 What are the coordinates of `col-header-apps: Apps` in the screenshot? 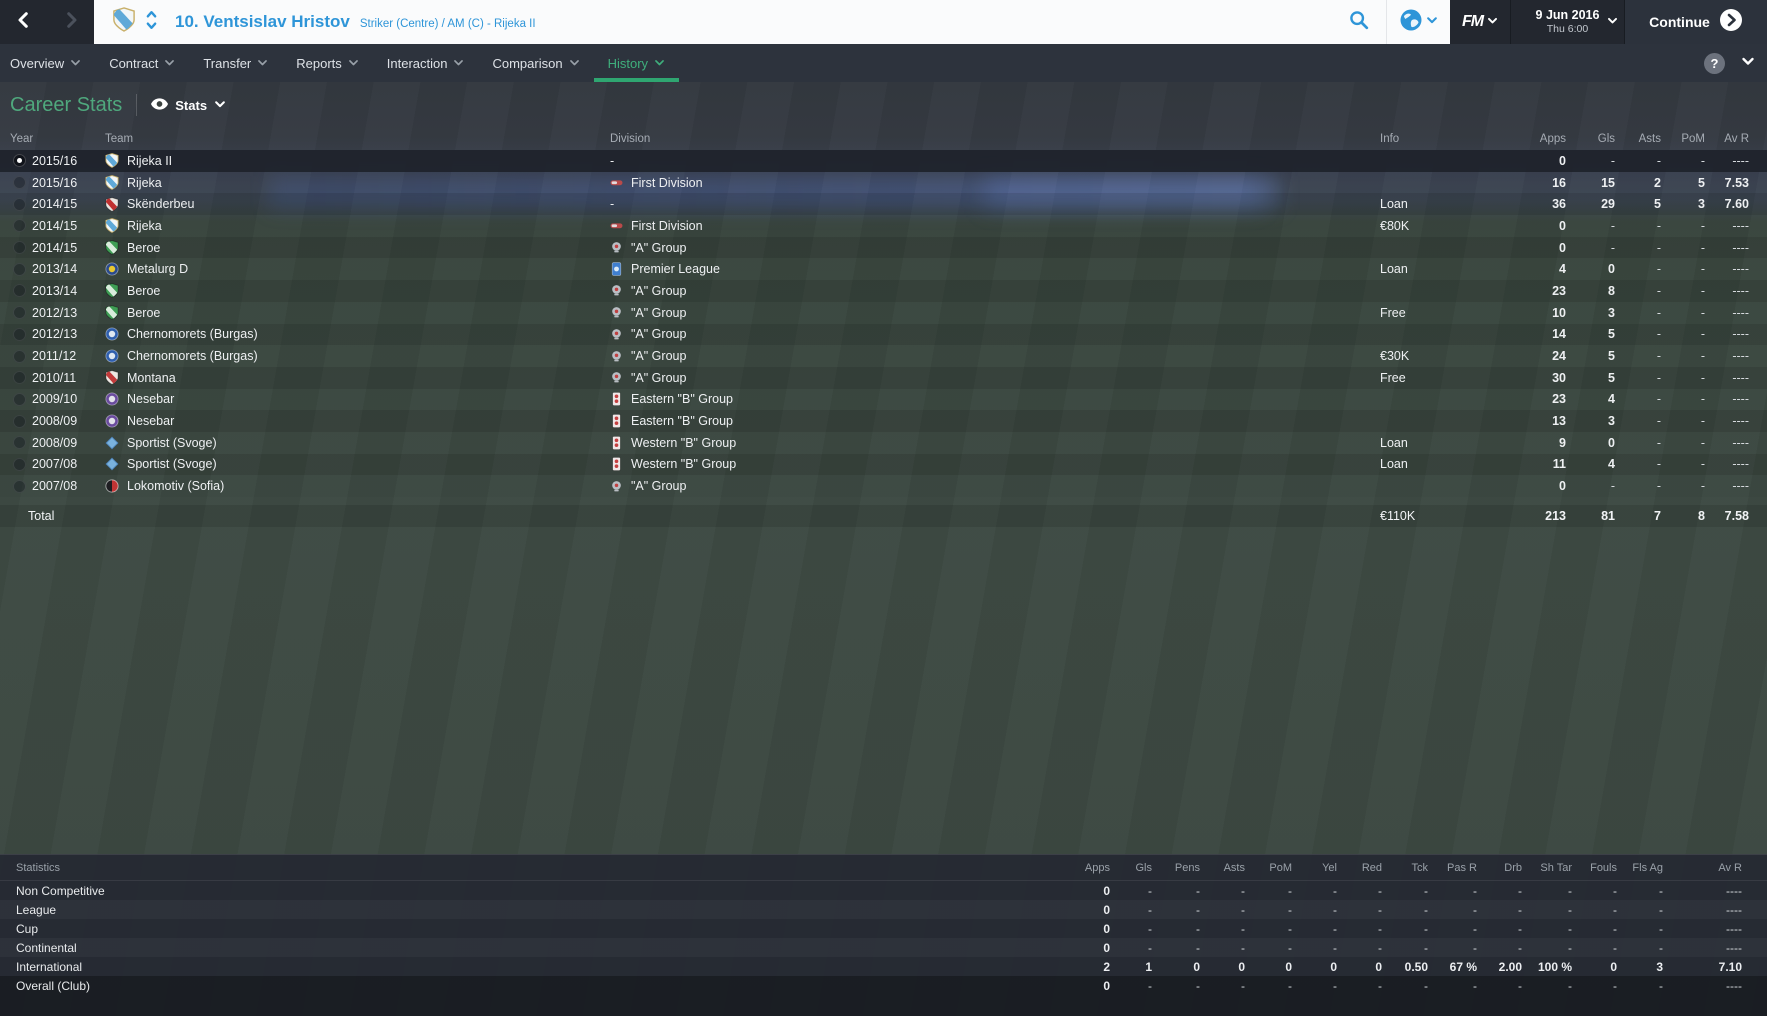 It's located at (1552, 139).